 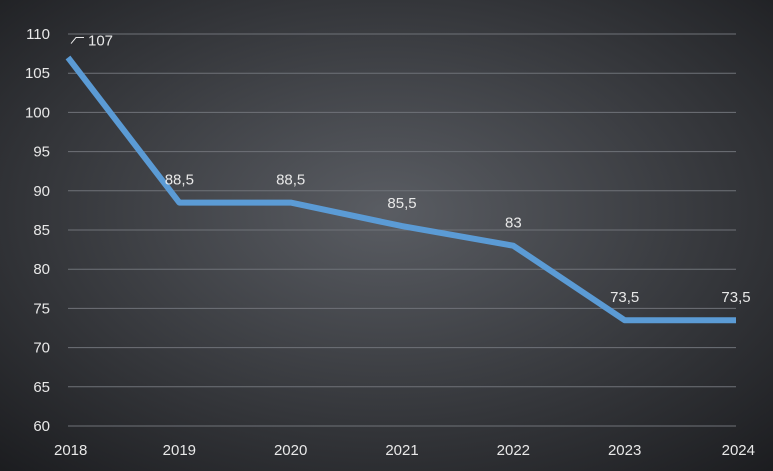 I want to click on y-tick-label: 105, so click(x=37, y=73).